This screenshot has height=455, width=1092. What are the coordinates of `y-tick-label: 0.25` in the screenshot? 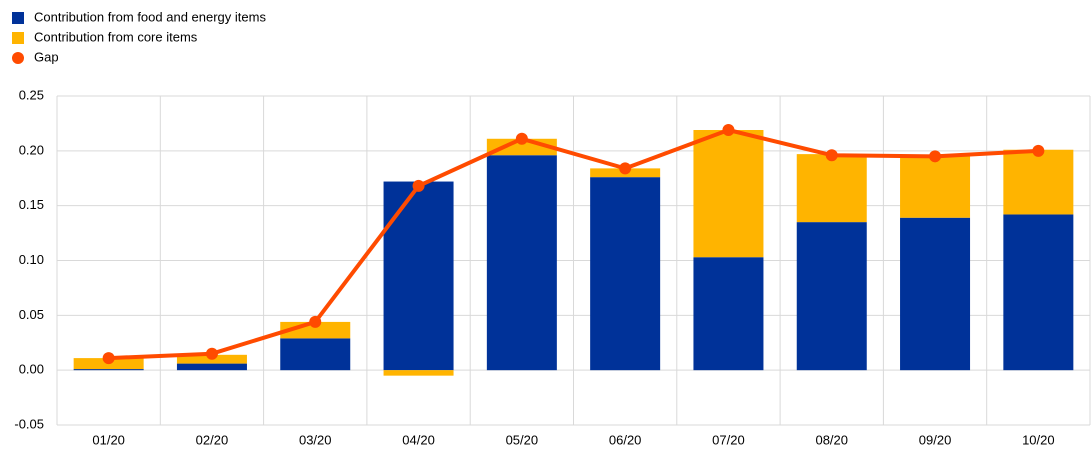 It's located at (31, 94).